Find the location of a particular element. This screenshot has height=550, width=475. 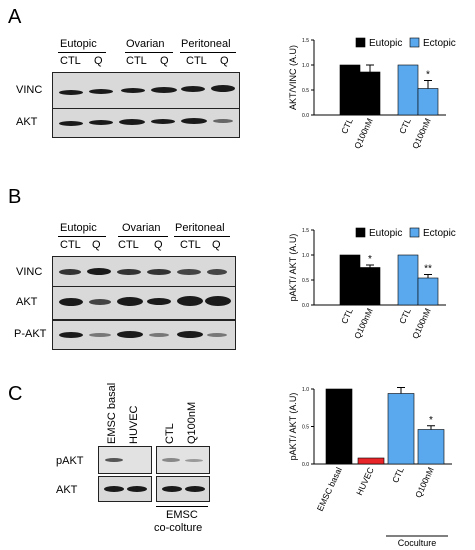

blot-pakt-right is located at coordinates (183, 460).